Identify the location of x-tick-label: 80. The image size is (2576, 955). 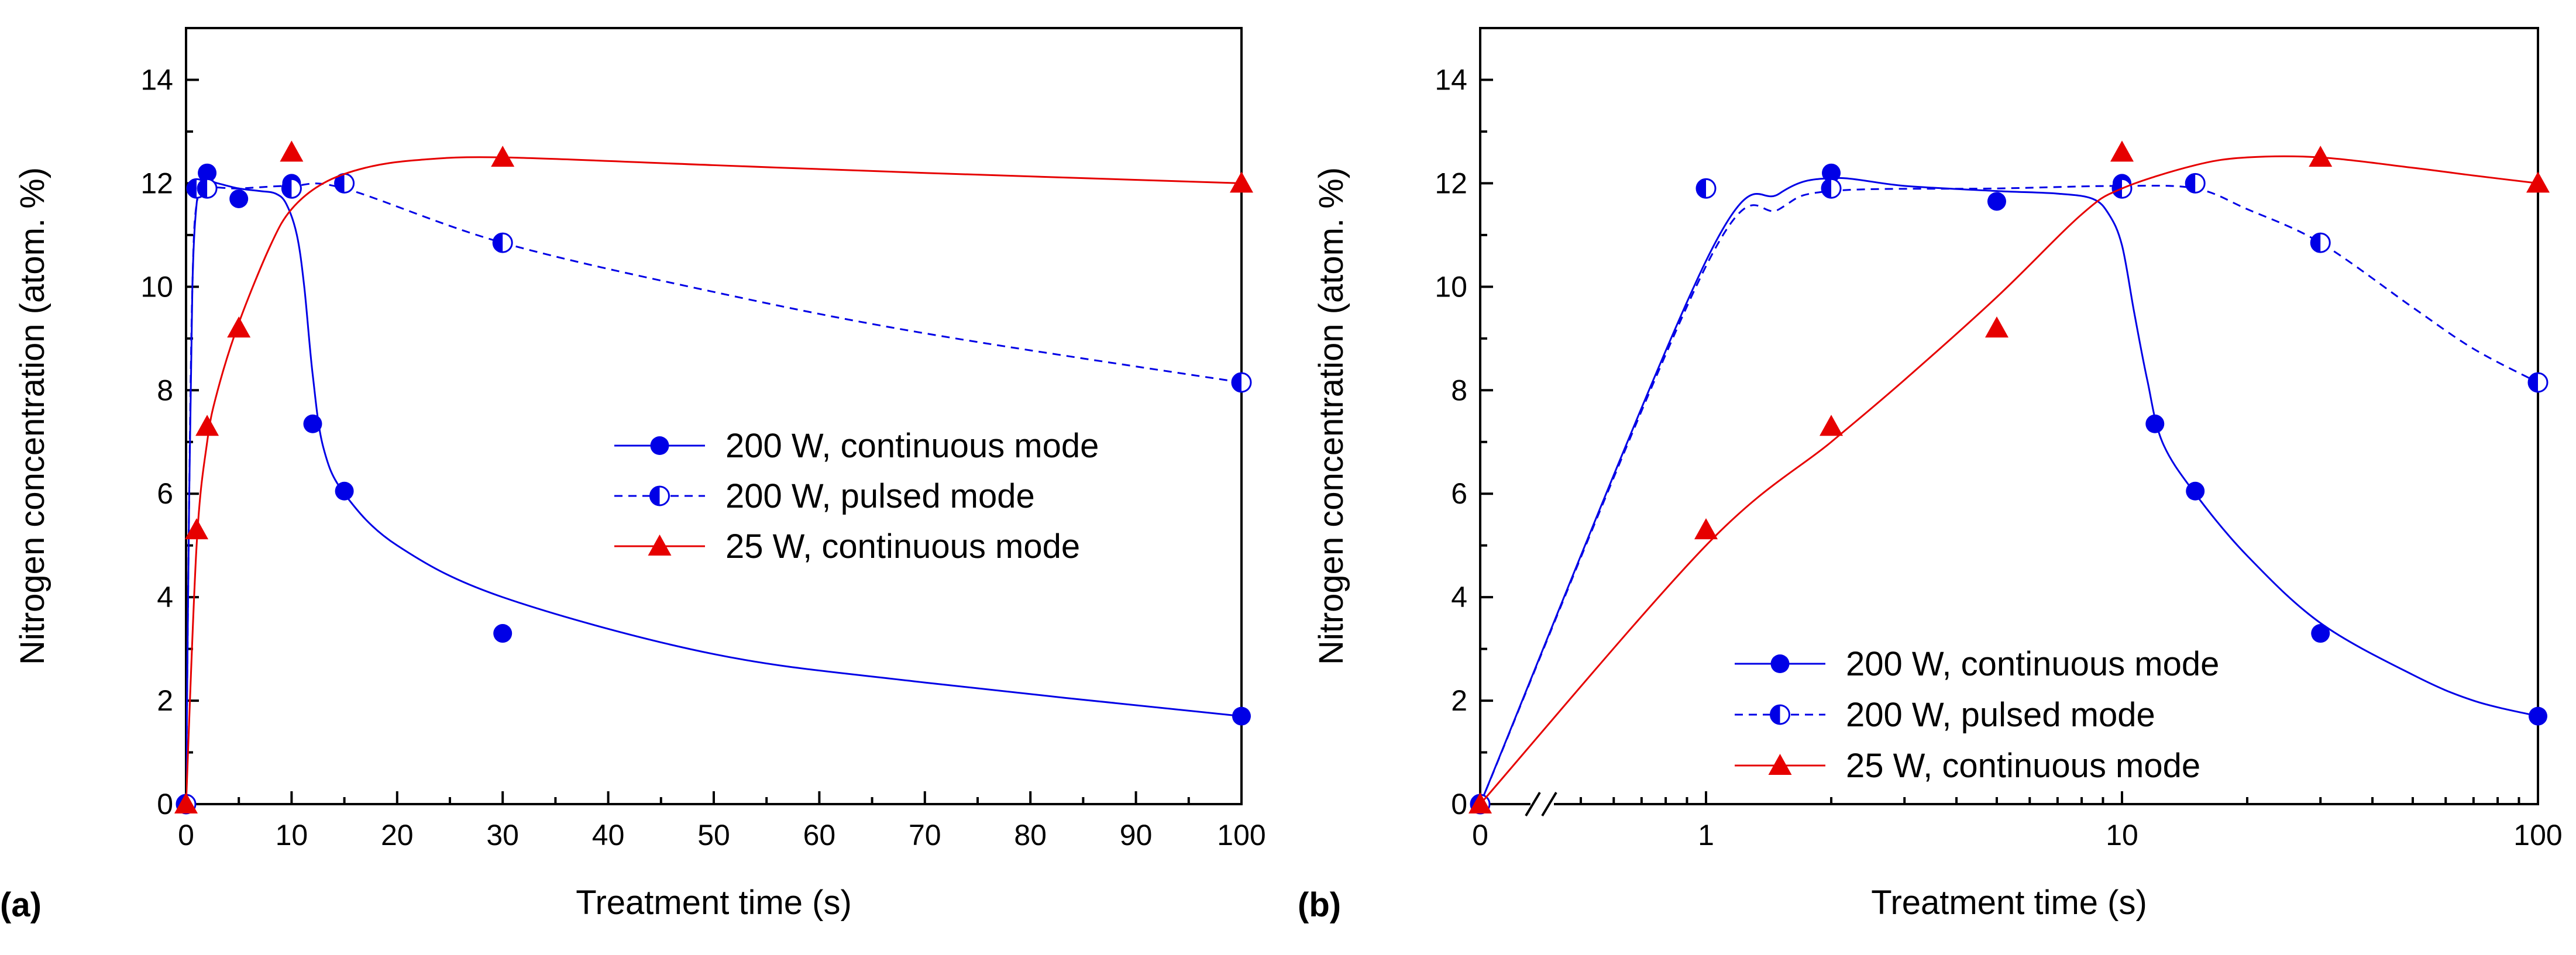
(1030, 835).